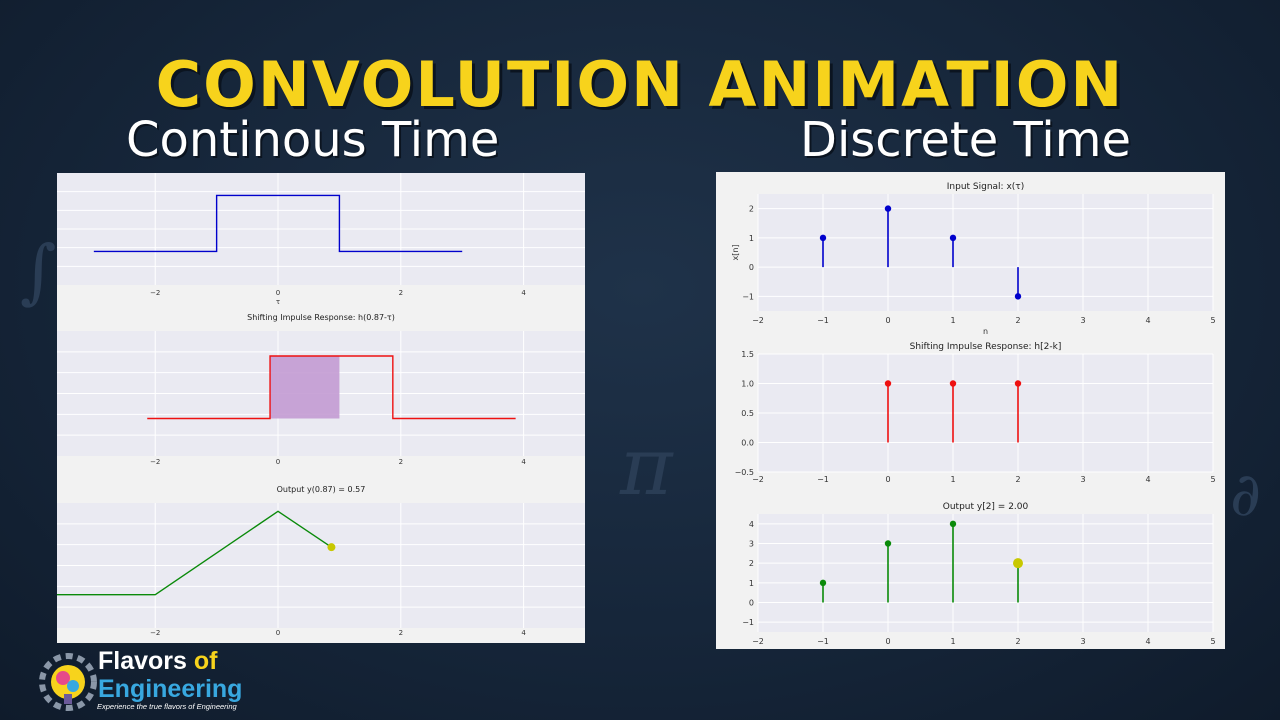  What do you see at coordinates (747, 354) in the screenshot?
I see `y-tick-label: 1.5` at bounding box center [747, 354].